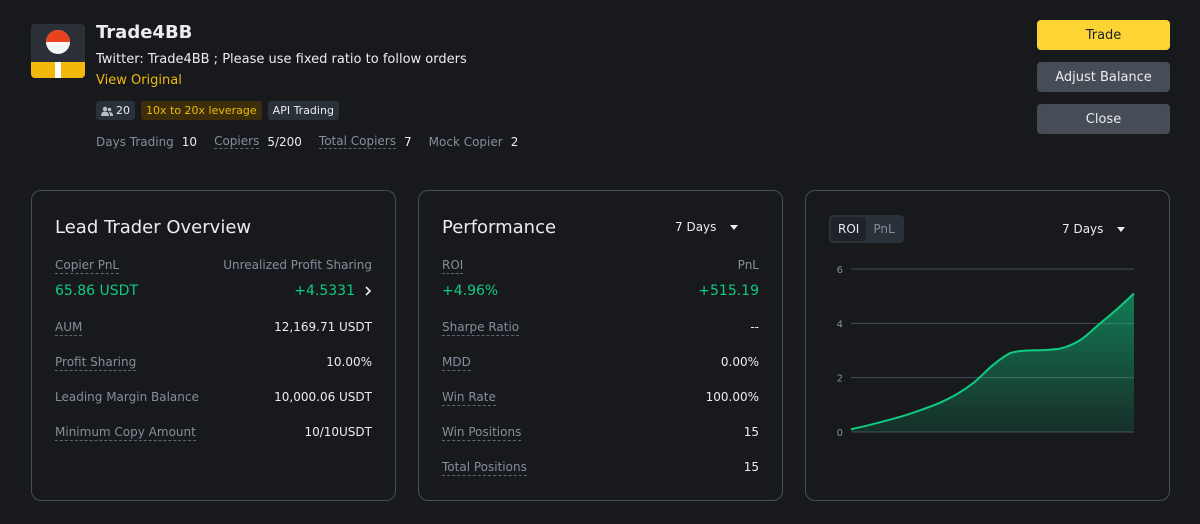  I want to click on pnl-label: PnL, so click(748, 265).